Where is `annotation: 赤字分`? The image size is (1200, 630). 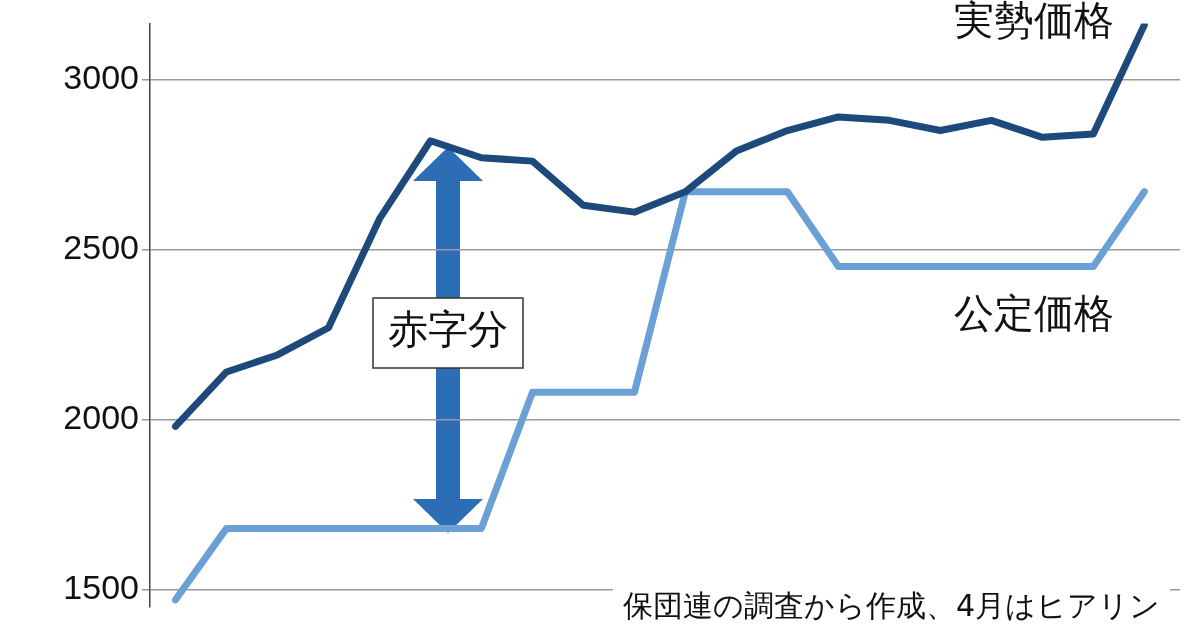 annotation: 赤字分 is located at coordinates (448, 329).